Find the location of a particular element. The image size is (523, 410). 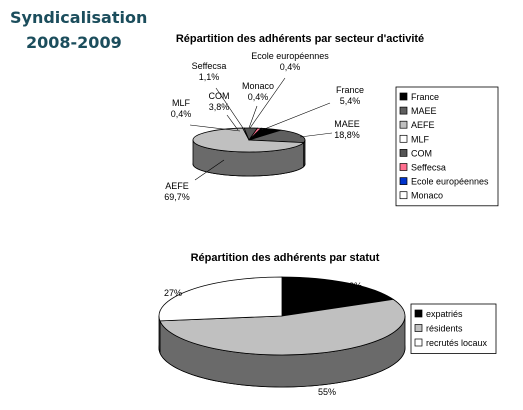

chart2-legend-swatch-recrutes-locaux is located at coordinates (418, 342).